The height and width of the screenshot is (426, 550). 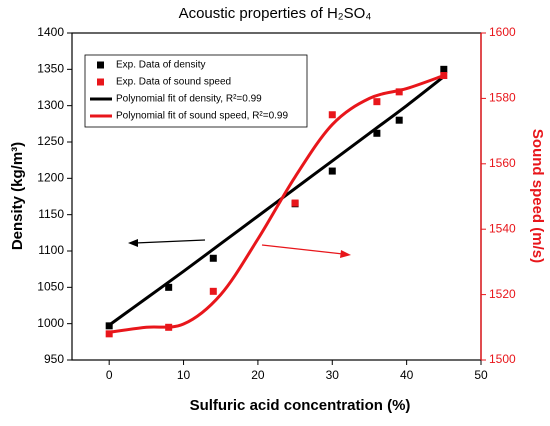 What do you see at coordinates (161, 65) in the screenshot?
I see `legend-label: Exp. Data of density` at bounding box center [161, 65].